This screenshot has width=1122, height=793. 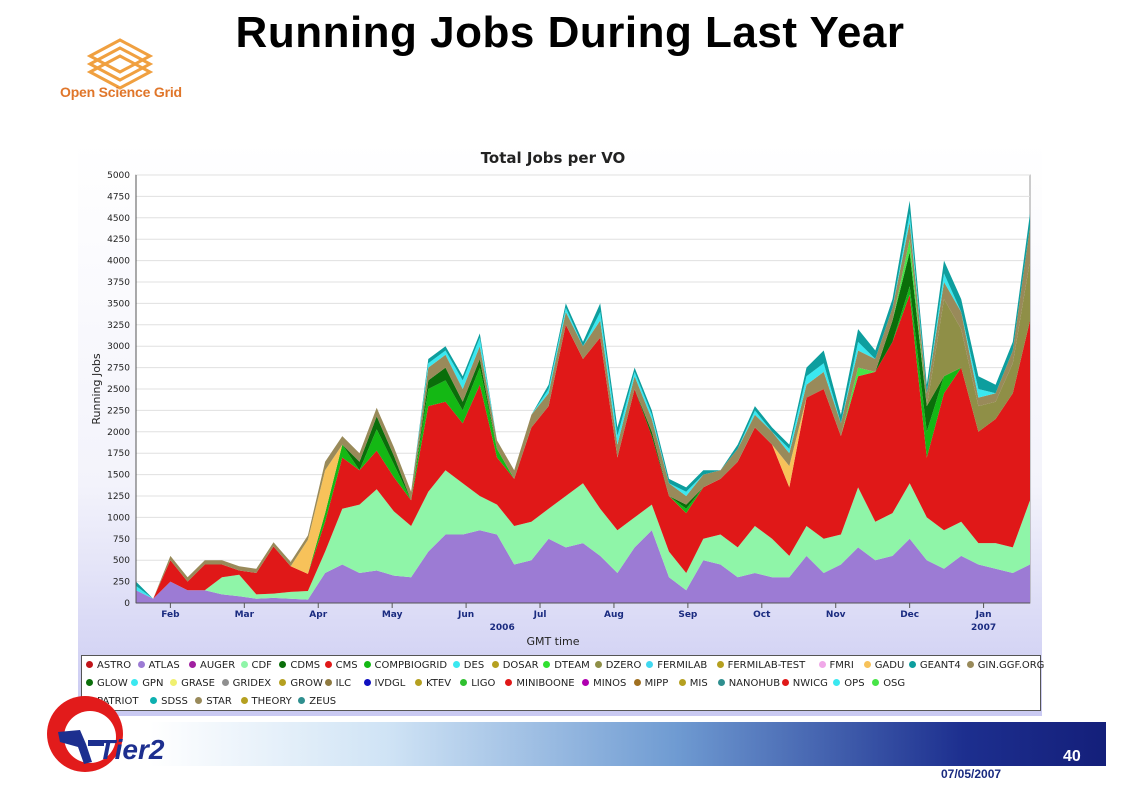 I want to click on osg-logo-text: Open Science Grid, so click(x=121, y=92).